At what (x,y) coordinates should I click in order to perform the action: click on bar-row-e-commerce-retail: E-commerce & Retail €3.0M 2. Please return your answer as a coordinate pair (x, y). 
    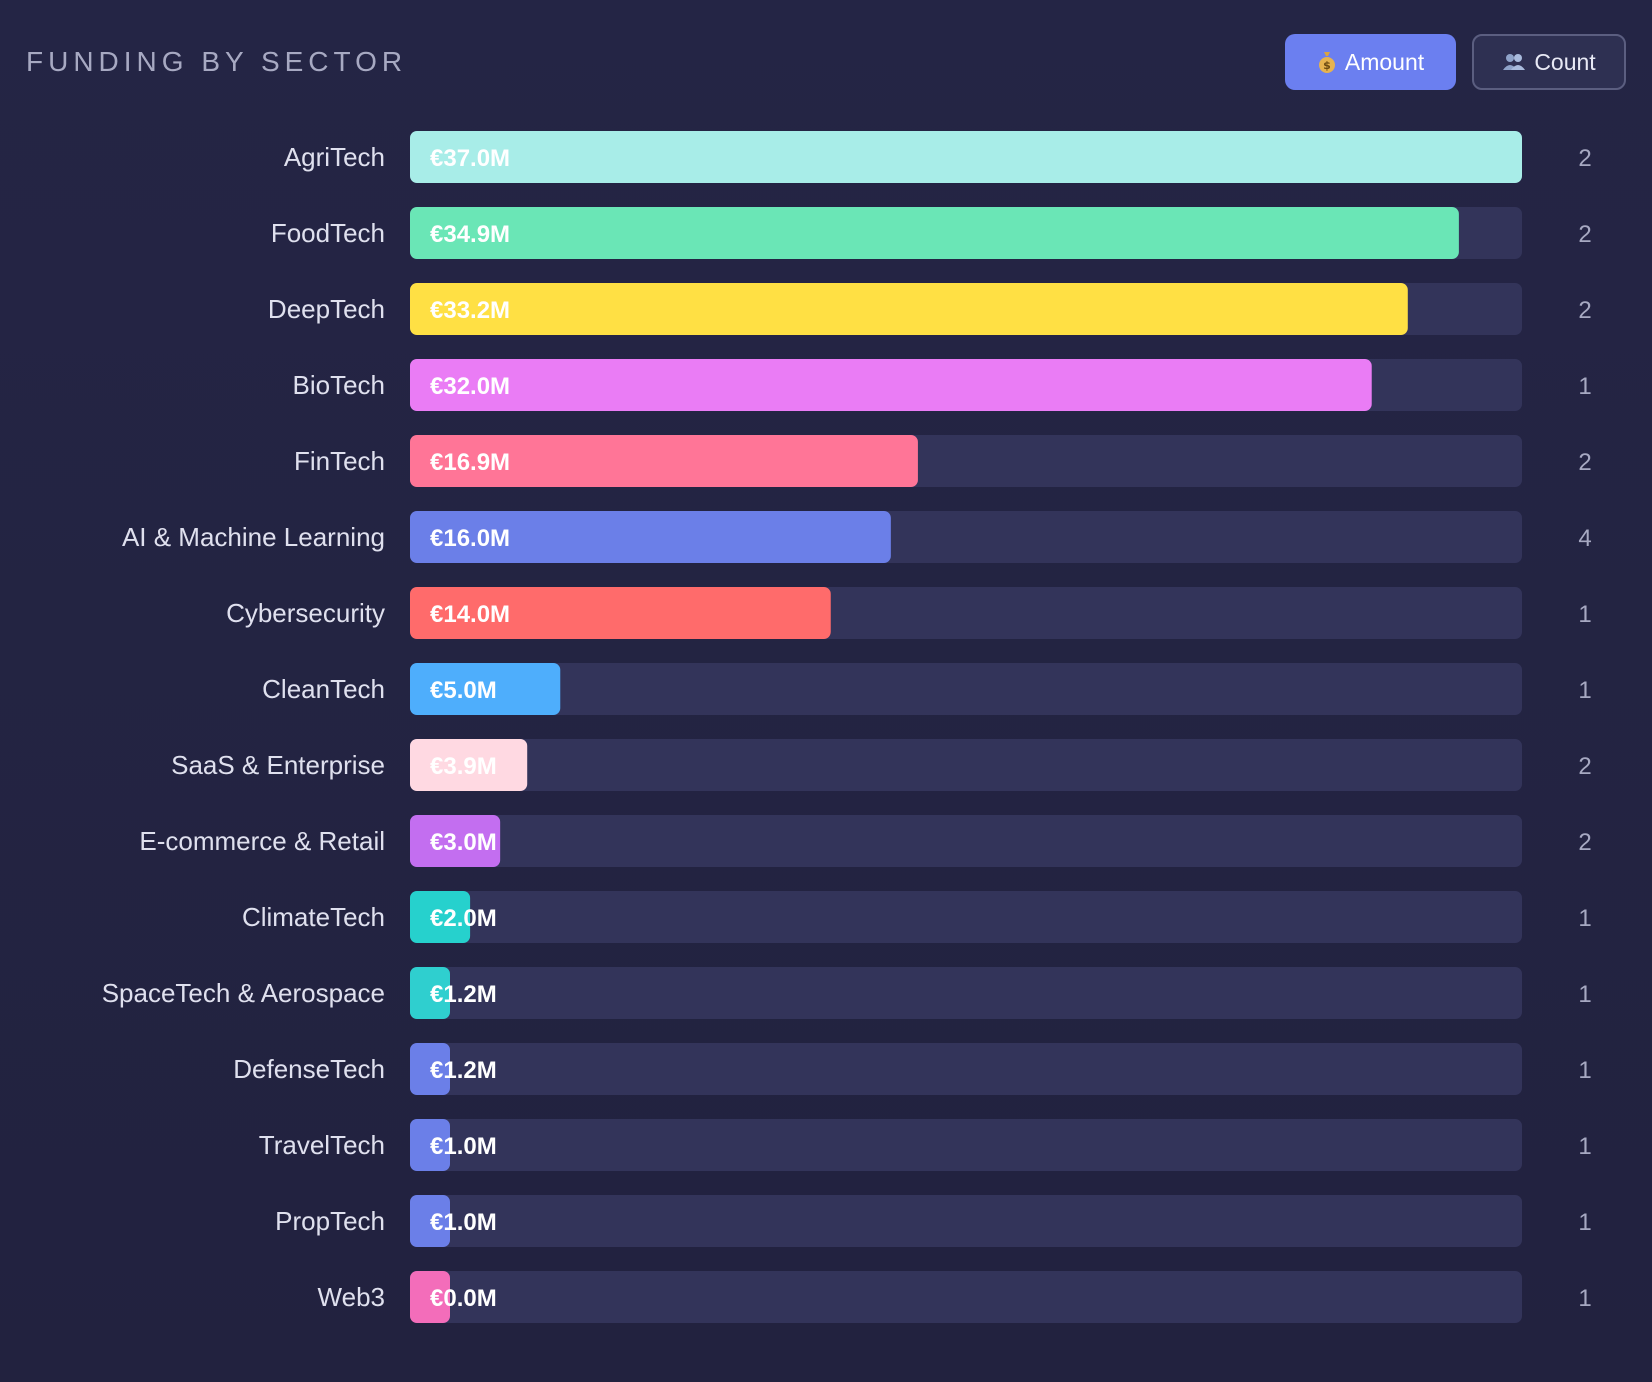
    Looking at the image, I should click on (865, 841).